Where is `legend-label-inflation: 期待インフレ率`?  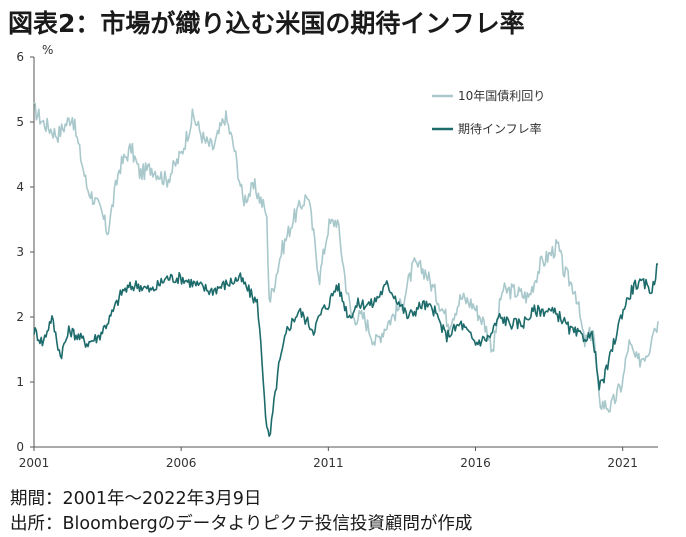
legend-label-inflation: 期待インフレ率 is located at coordinates (500, 128).